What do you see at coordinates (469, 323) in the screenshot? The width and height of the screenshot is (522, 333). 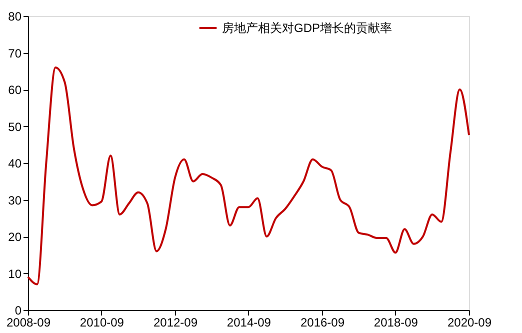 I see `x-tick-label: 2020-09` at bounding box center [469, 323].